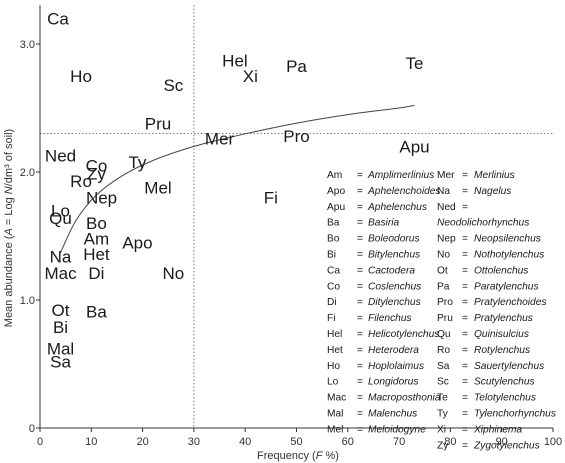  What do you see at coordinates (333, 270) in the screenshot?
I see `legend-abbr: Ca` at bounding box center [333, 270].